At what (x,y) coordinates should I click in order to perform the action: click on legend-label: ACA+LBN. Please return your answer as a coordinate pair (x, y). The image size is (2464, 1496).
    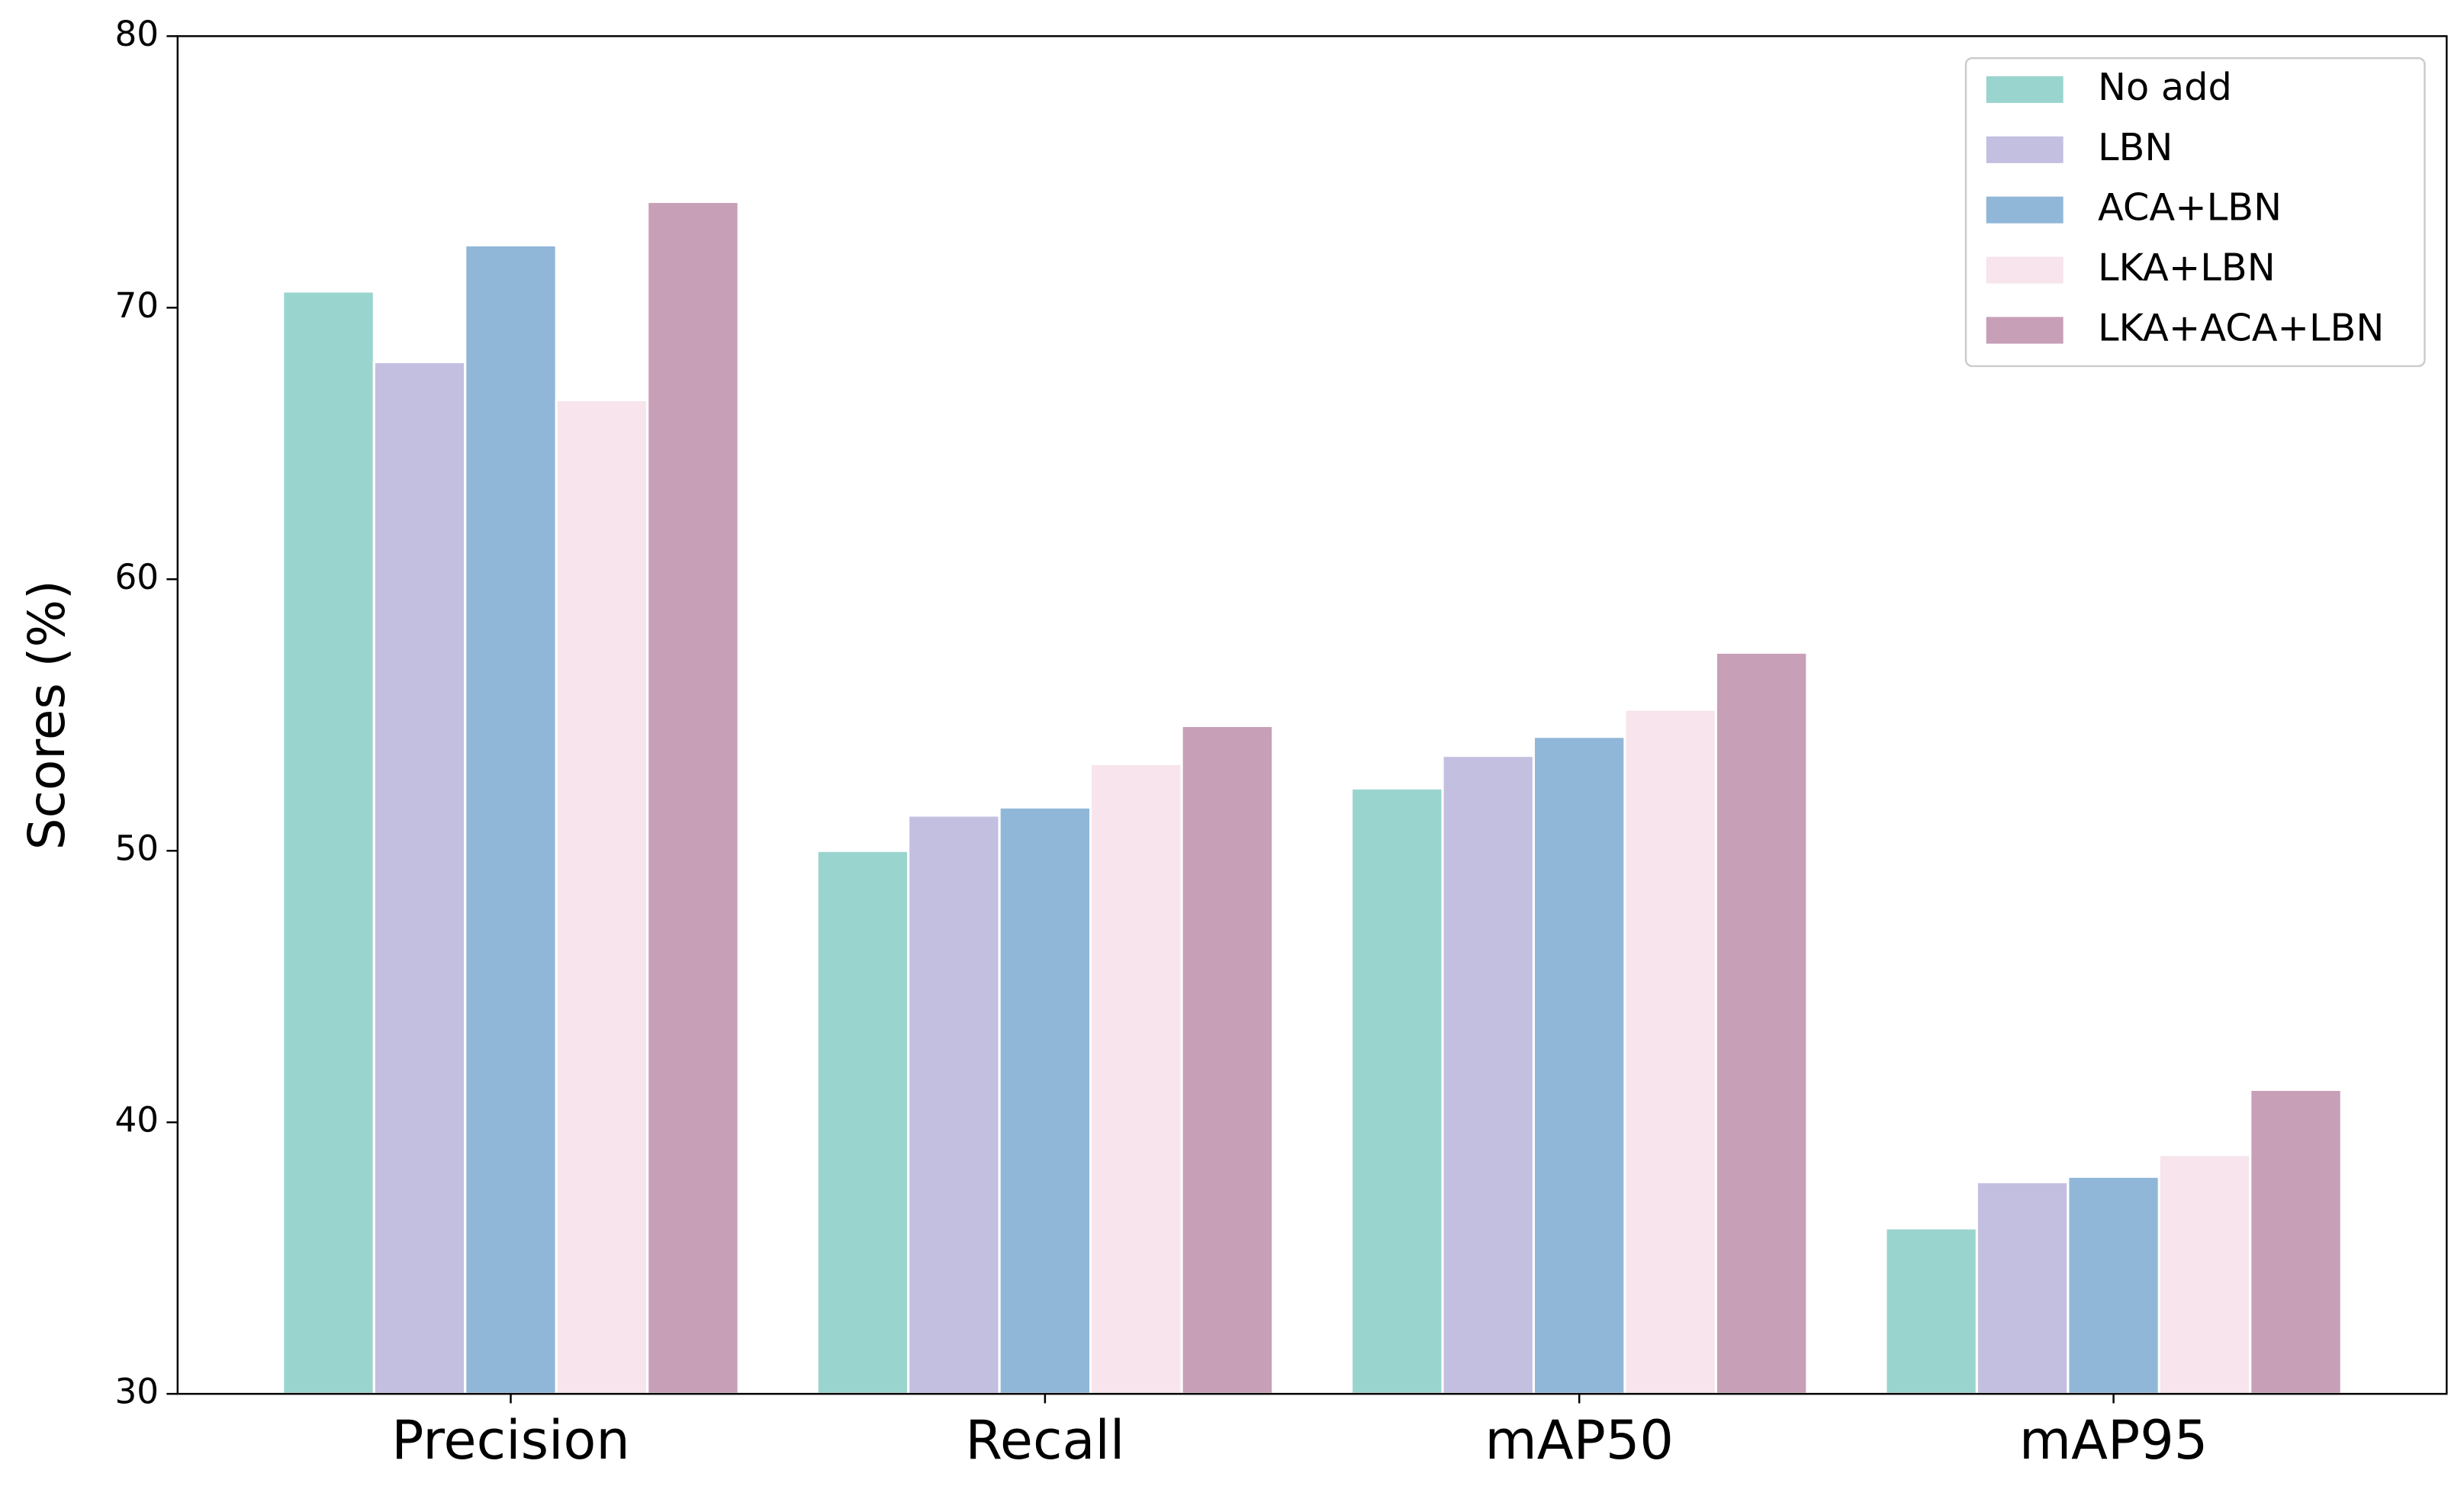
    Looking at the image, I should click on (2190, 207).